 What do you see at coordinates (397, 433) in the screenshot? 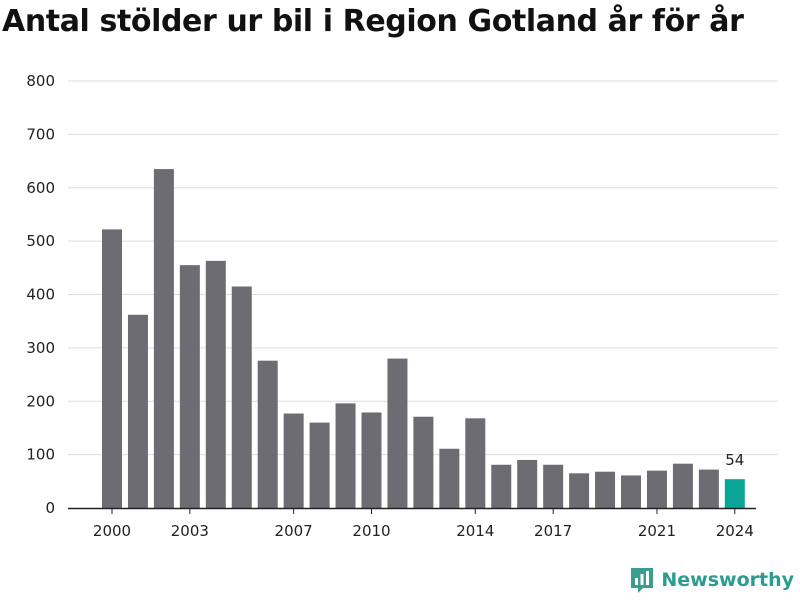
I see `bar-2011` at bounding box center [397, 433].